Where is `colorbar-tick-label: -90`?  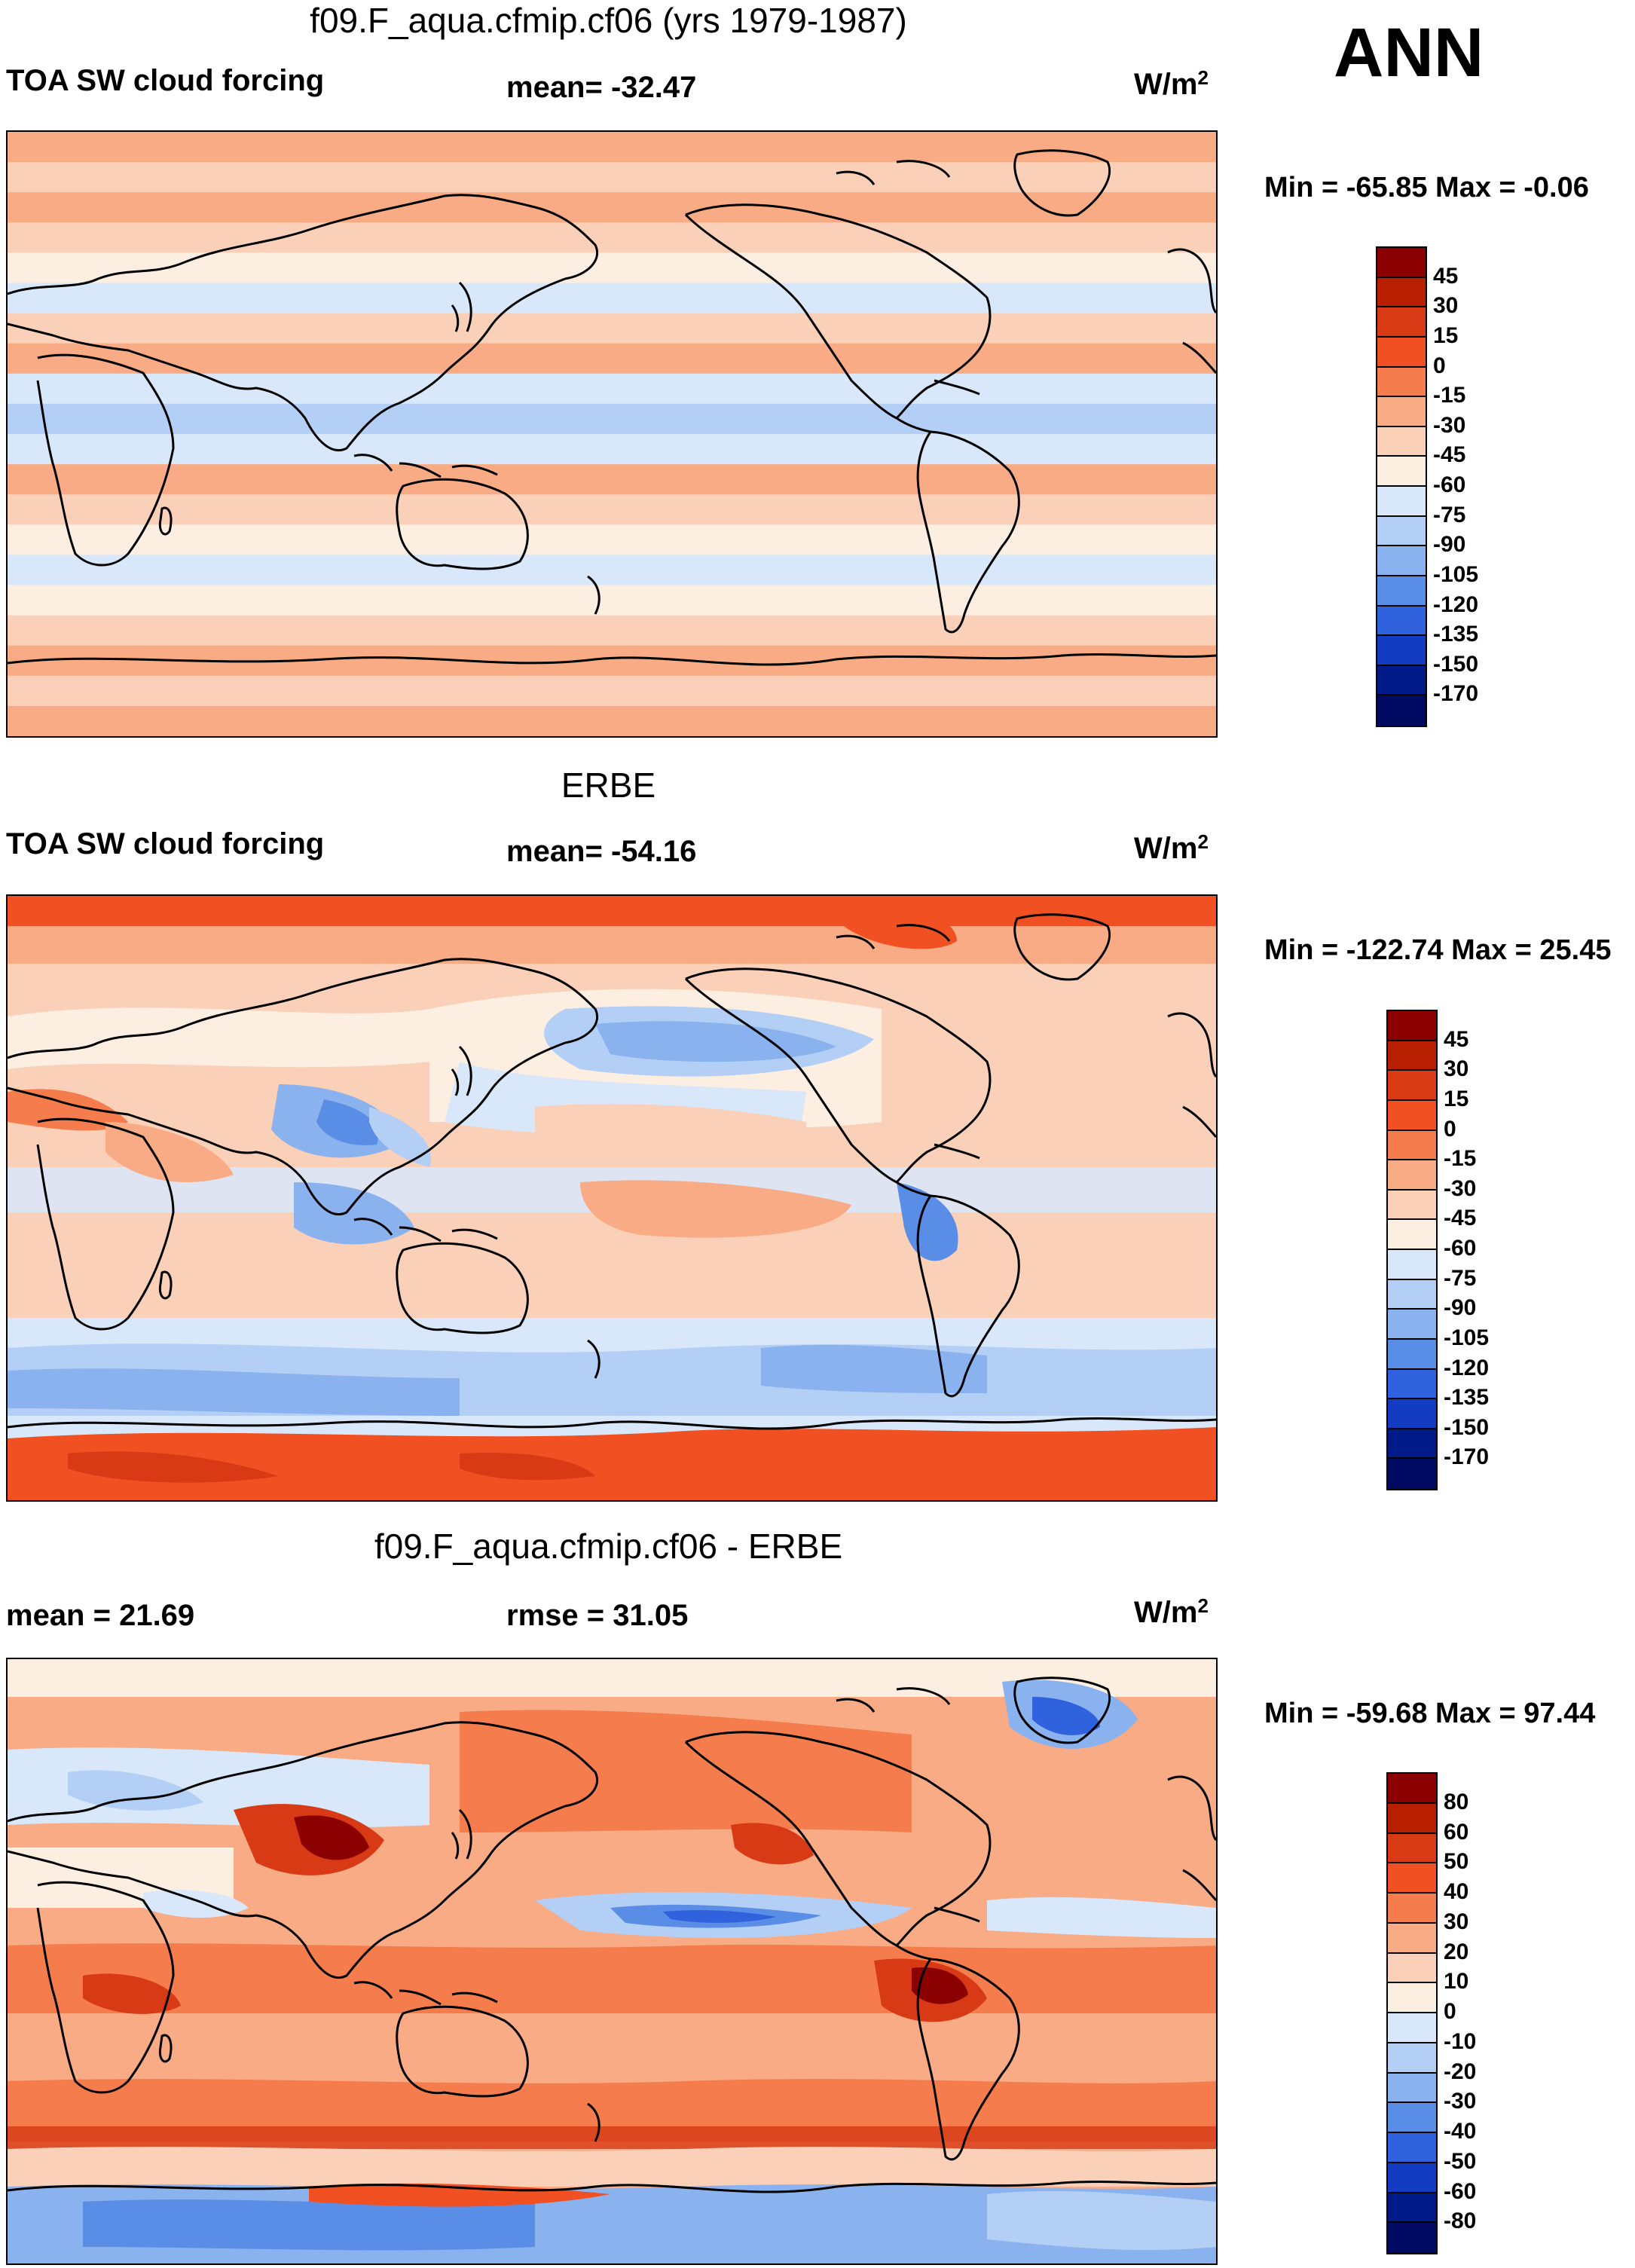 colorbar-tick-label: -90 is located at coordinates (1450, 545).